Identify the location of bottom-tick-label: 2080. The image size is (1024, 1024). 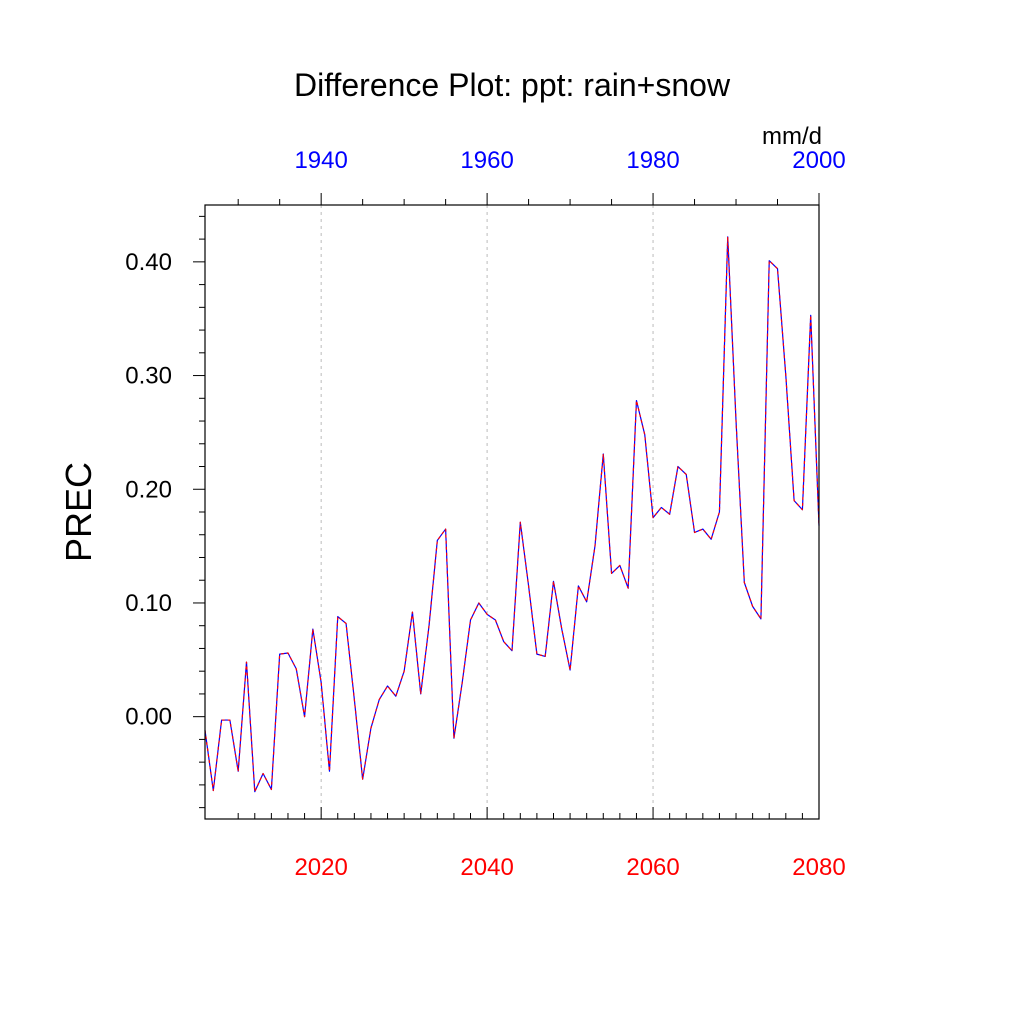
(818, 867).